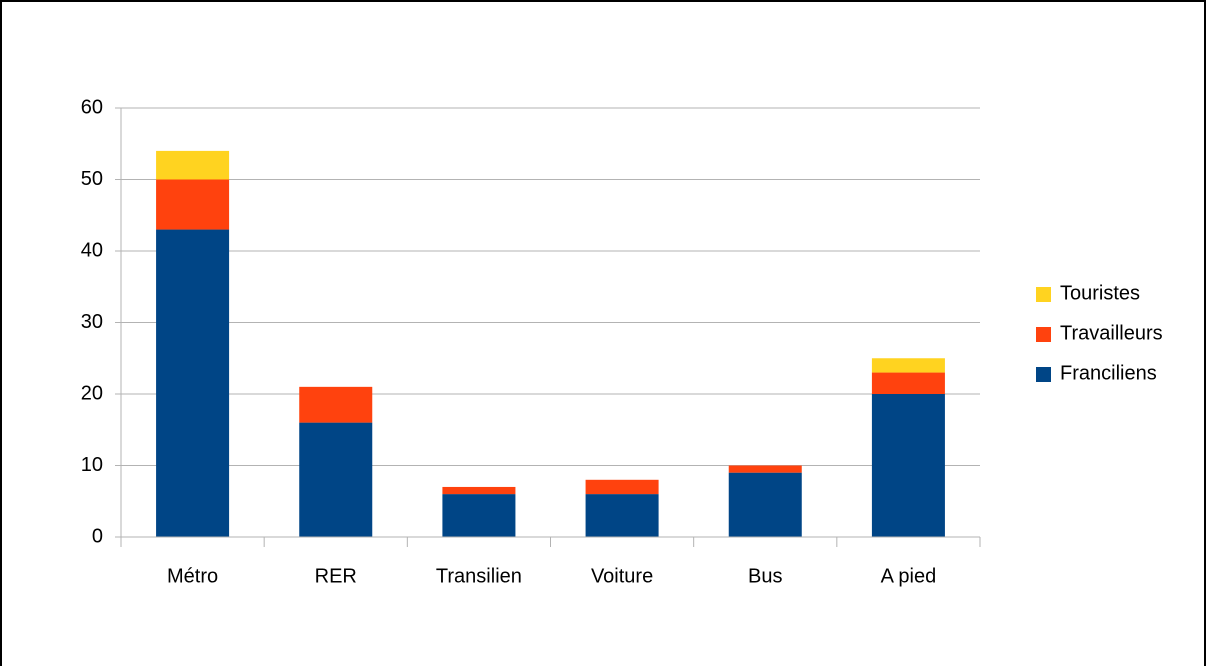  Describe the element at coordinates (479, 576) in the screenshot. I see `x-tick-label: Transilien` at that location.